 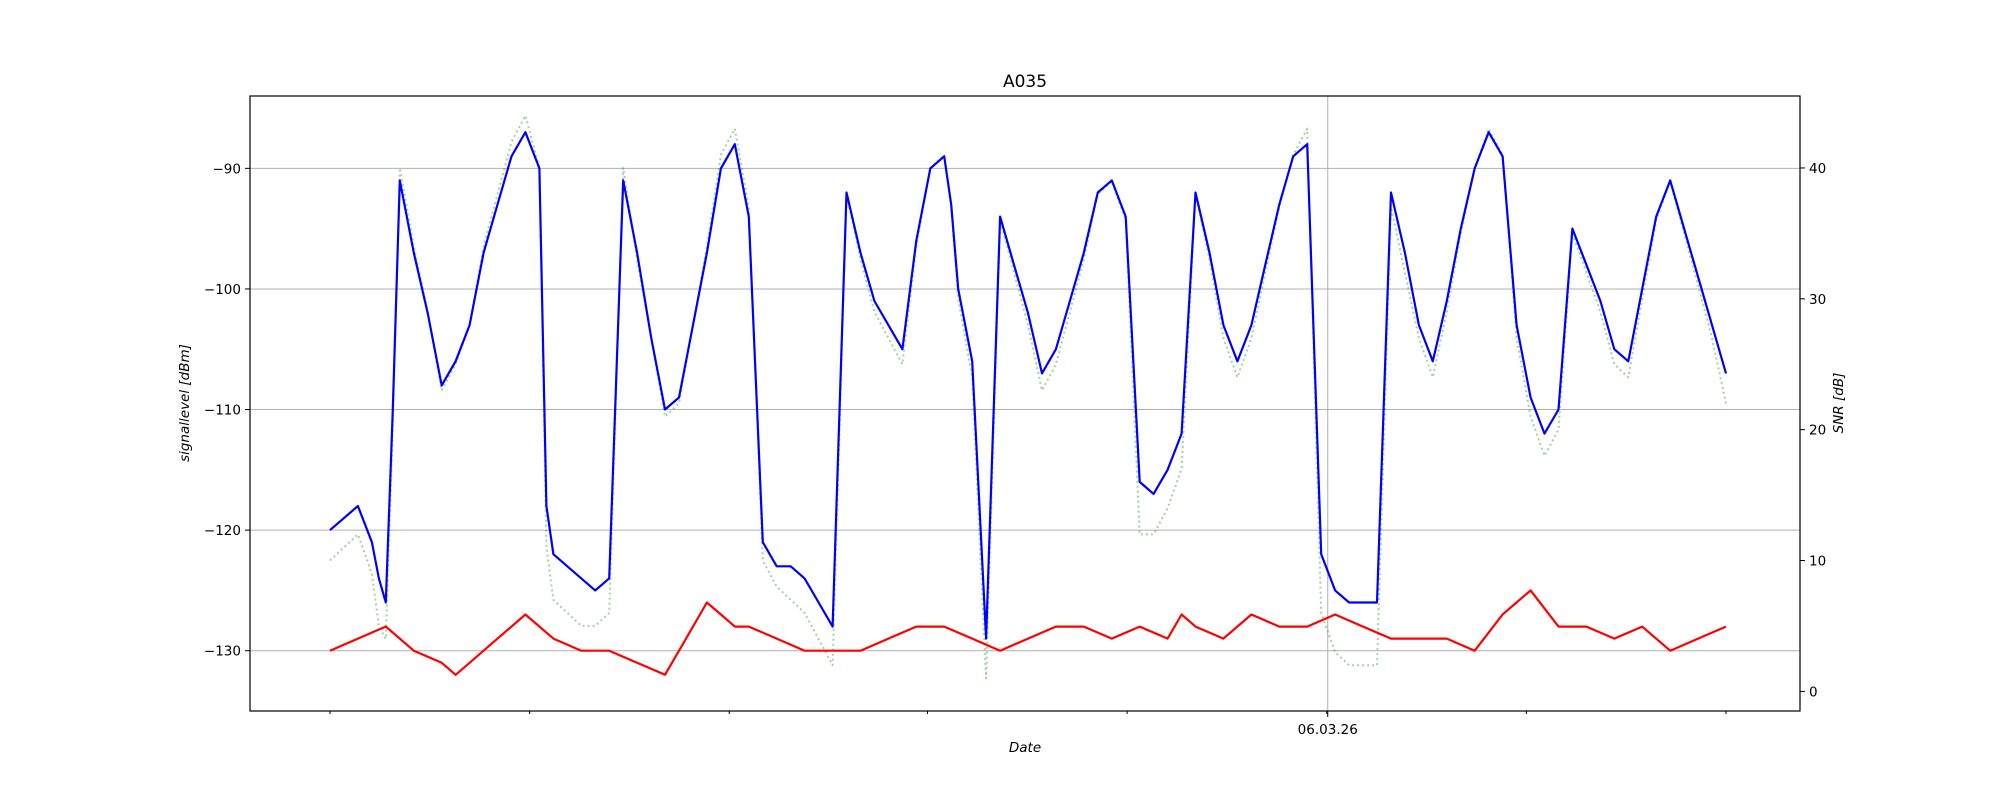 What do you see at coordinates (1817, 300) in the screenshot?
I see `y2-tick-label: 30` at bounding box center [1817, 300].